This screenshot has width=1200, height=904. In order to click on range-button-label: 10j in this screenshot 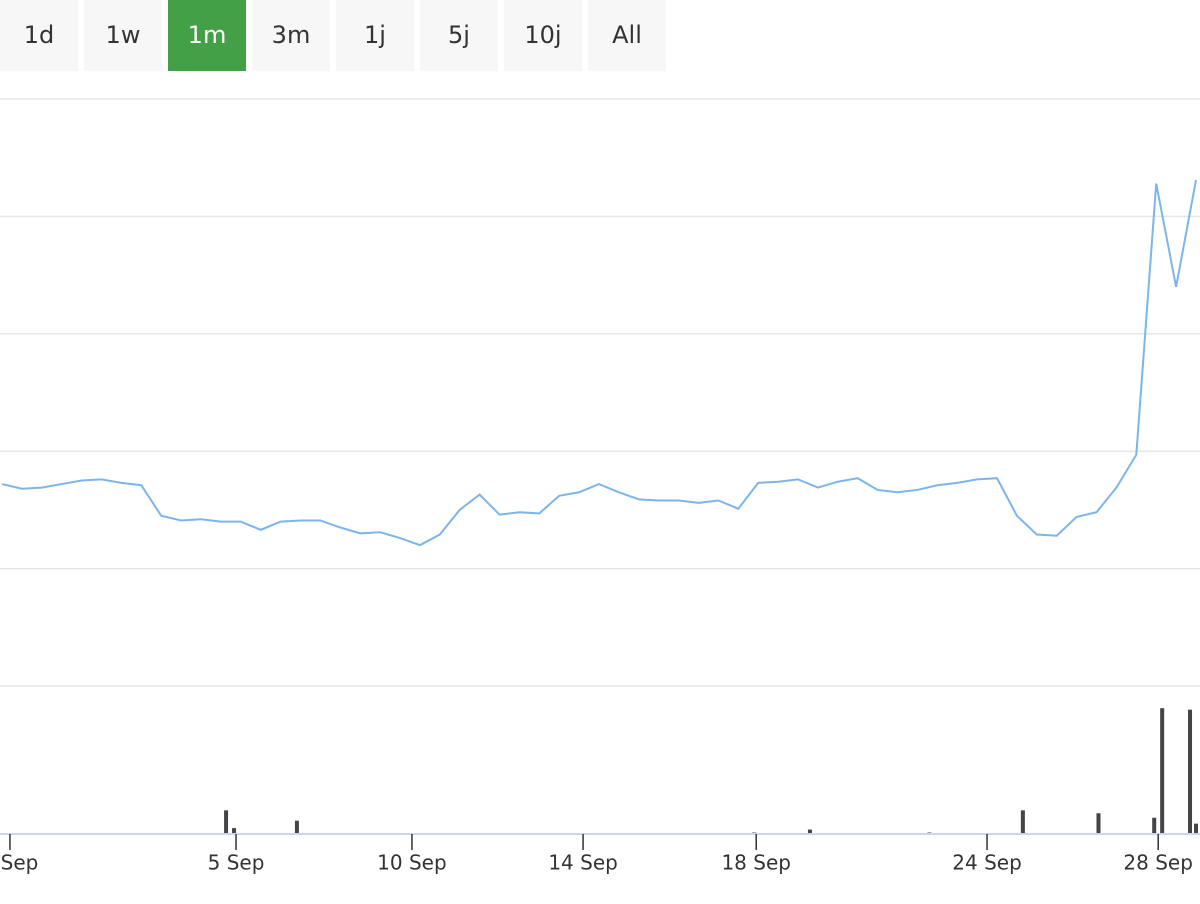, I will do `click(542, 35)`.